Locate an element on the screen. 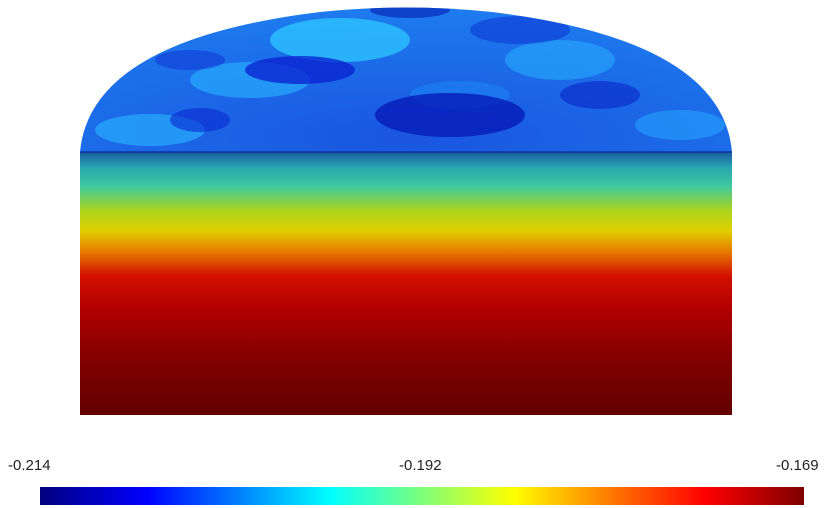  colorbar-mid-label: -0.192 is located at coordinates (420, 465).